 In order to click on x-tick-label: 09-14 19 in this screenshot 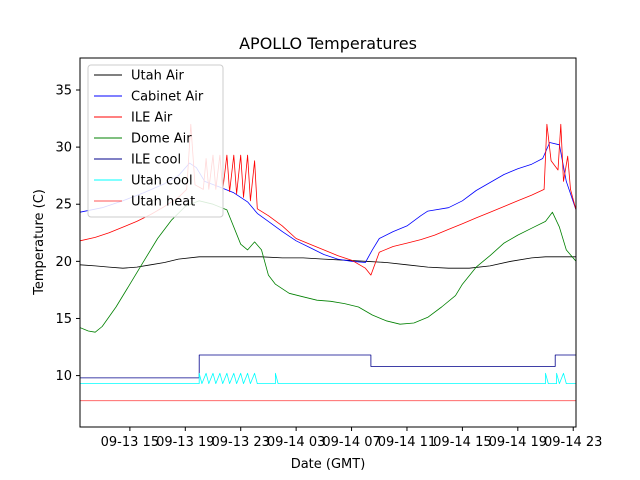, I will do `click(518, 442)`.